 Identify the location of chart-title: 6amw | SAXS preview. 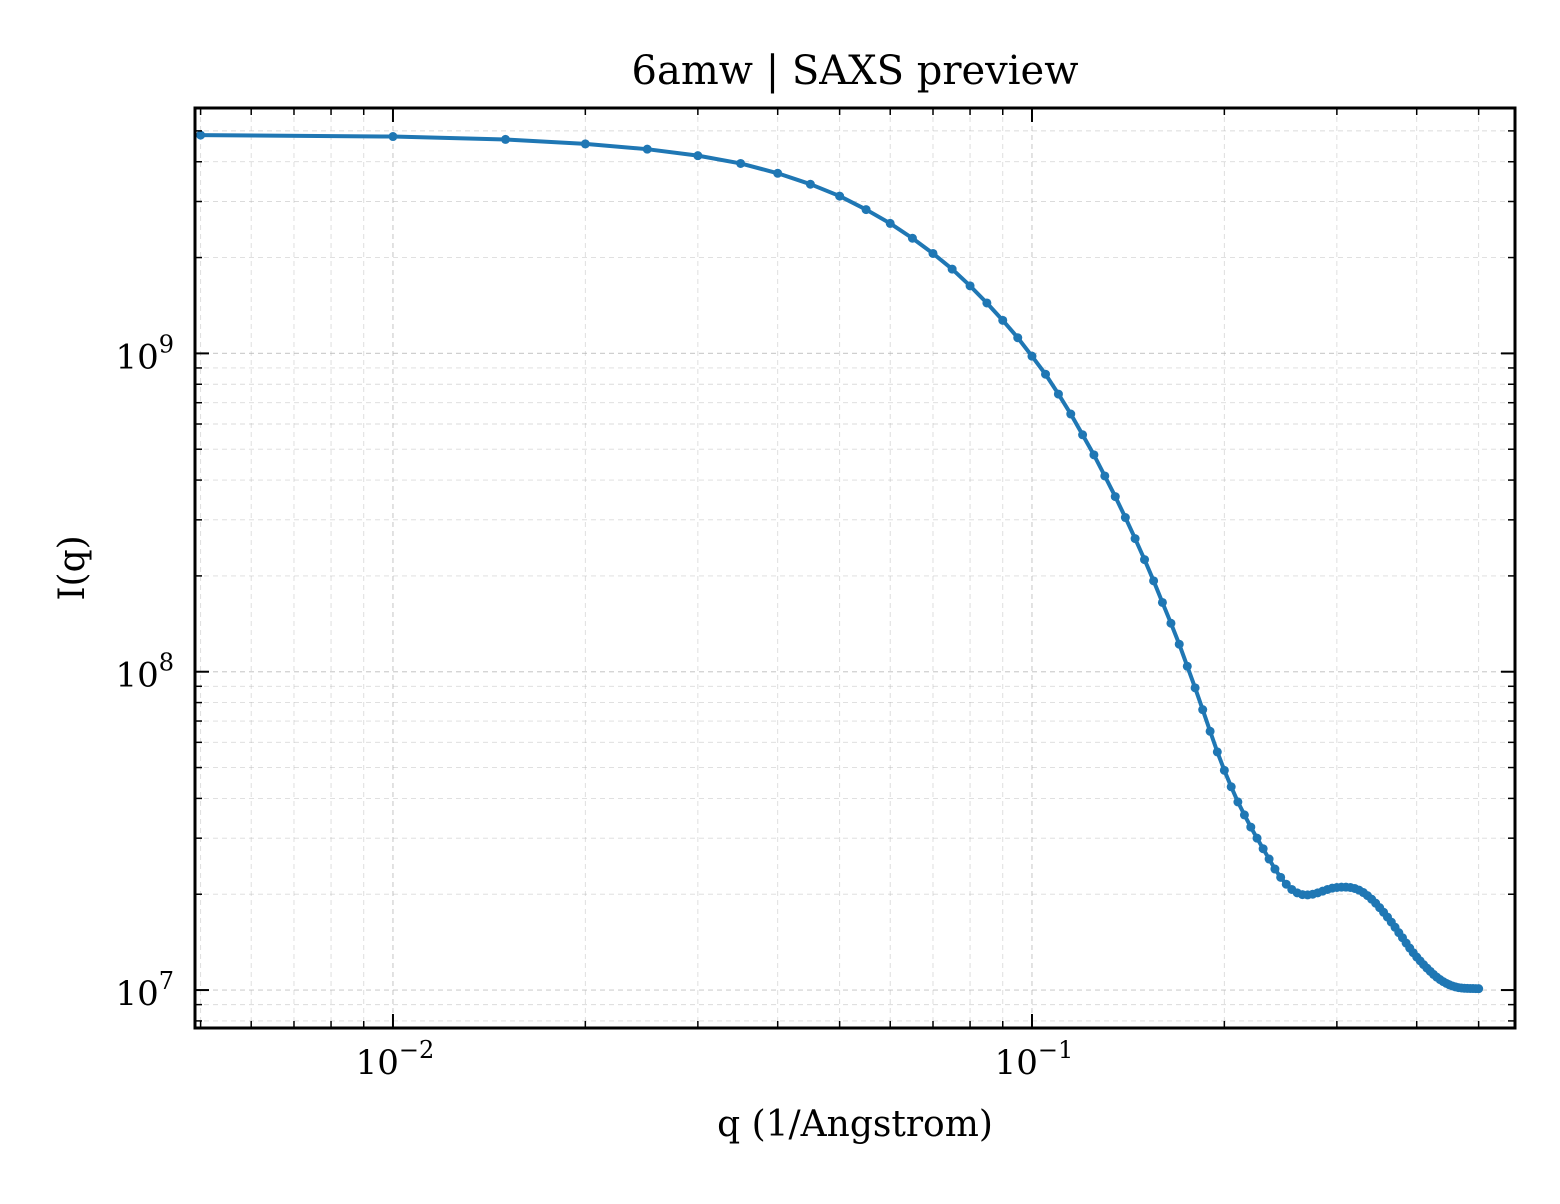
(855, 71).